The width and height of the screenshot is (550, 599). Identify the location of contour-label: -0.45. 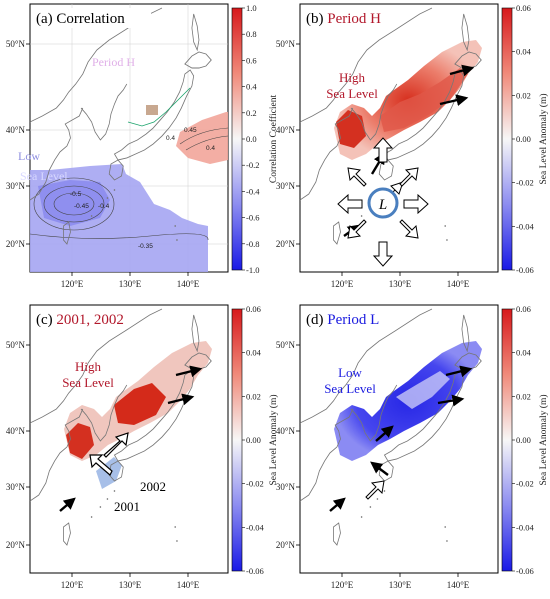
(81, 206).